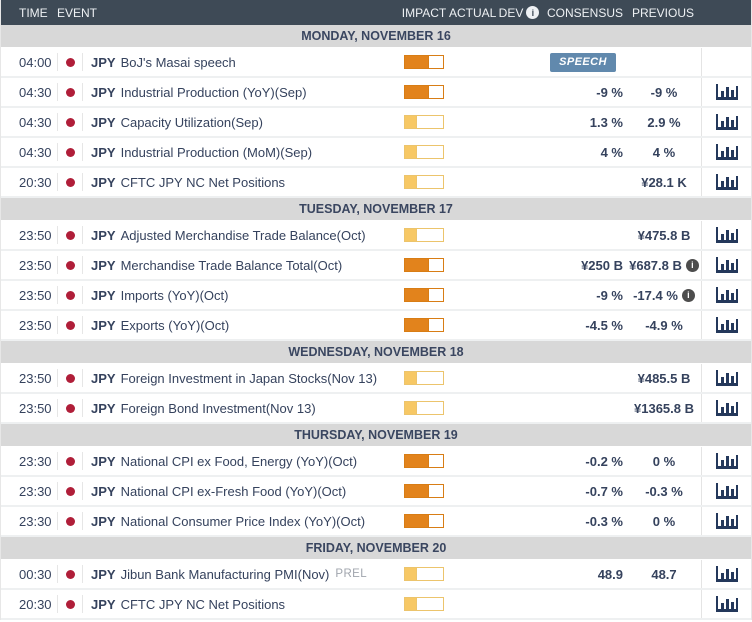  I want to click on consensus-value: -0.7 %, so click(604, 491).